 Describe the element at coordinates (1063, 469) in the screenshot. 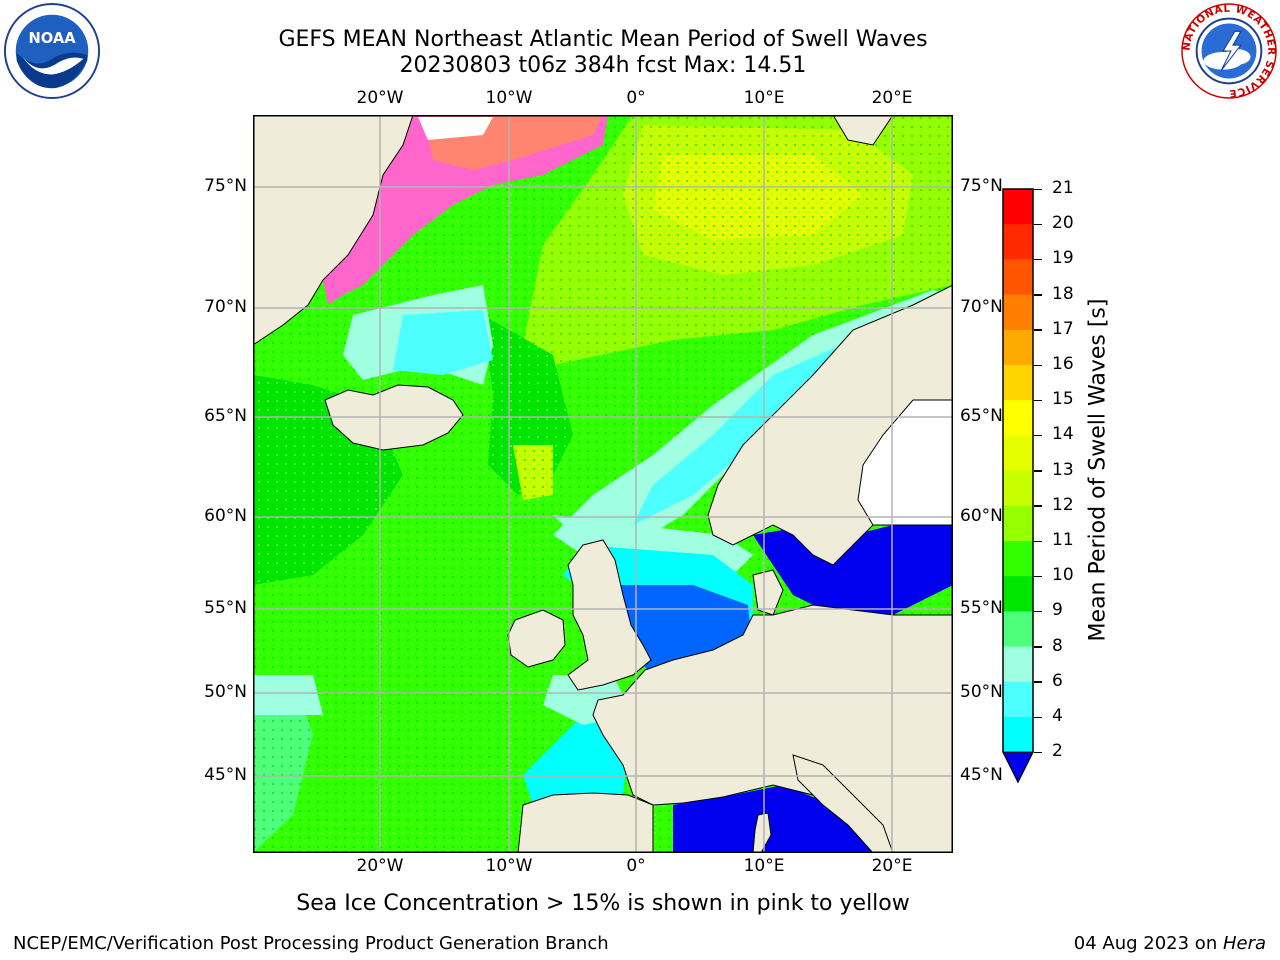

I see `colorbar-tick-label: 13` at that location.